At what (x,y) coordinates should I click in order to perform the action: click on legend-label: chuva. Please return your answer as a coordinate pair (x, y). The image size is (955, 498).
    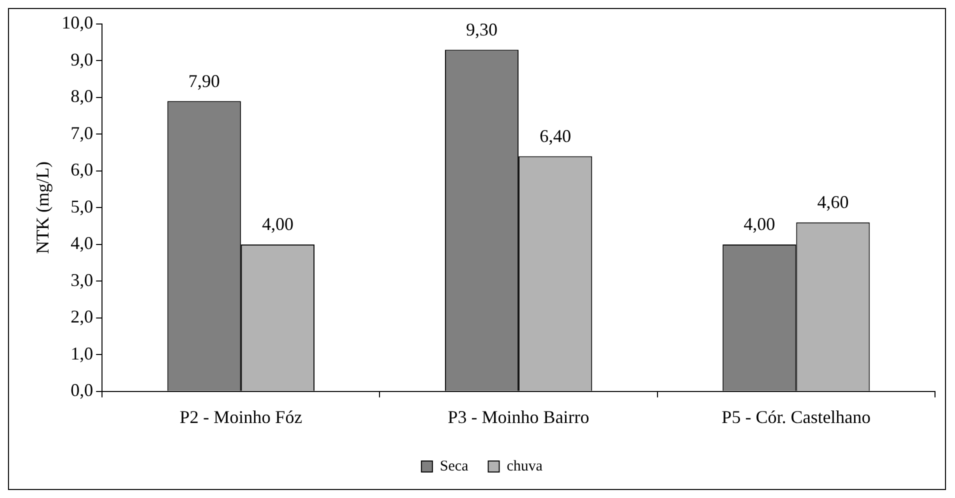
    Looking at the image, I should click on (524, 466).